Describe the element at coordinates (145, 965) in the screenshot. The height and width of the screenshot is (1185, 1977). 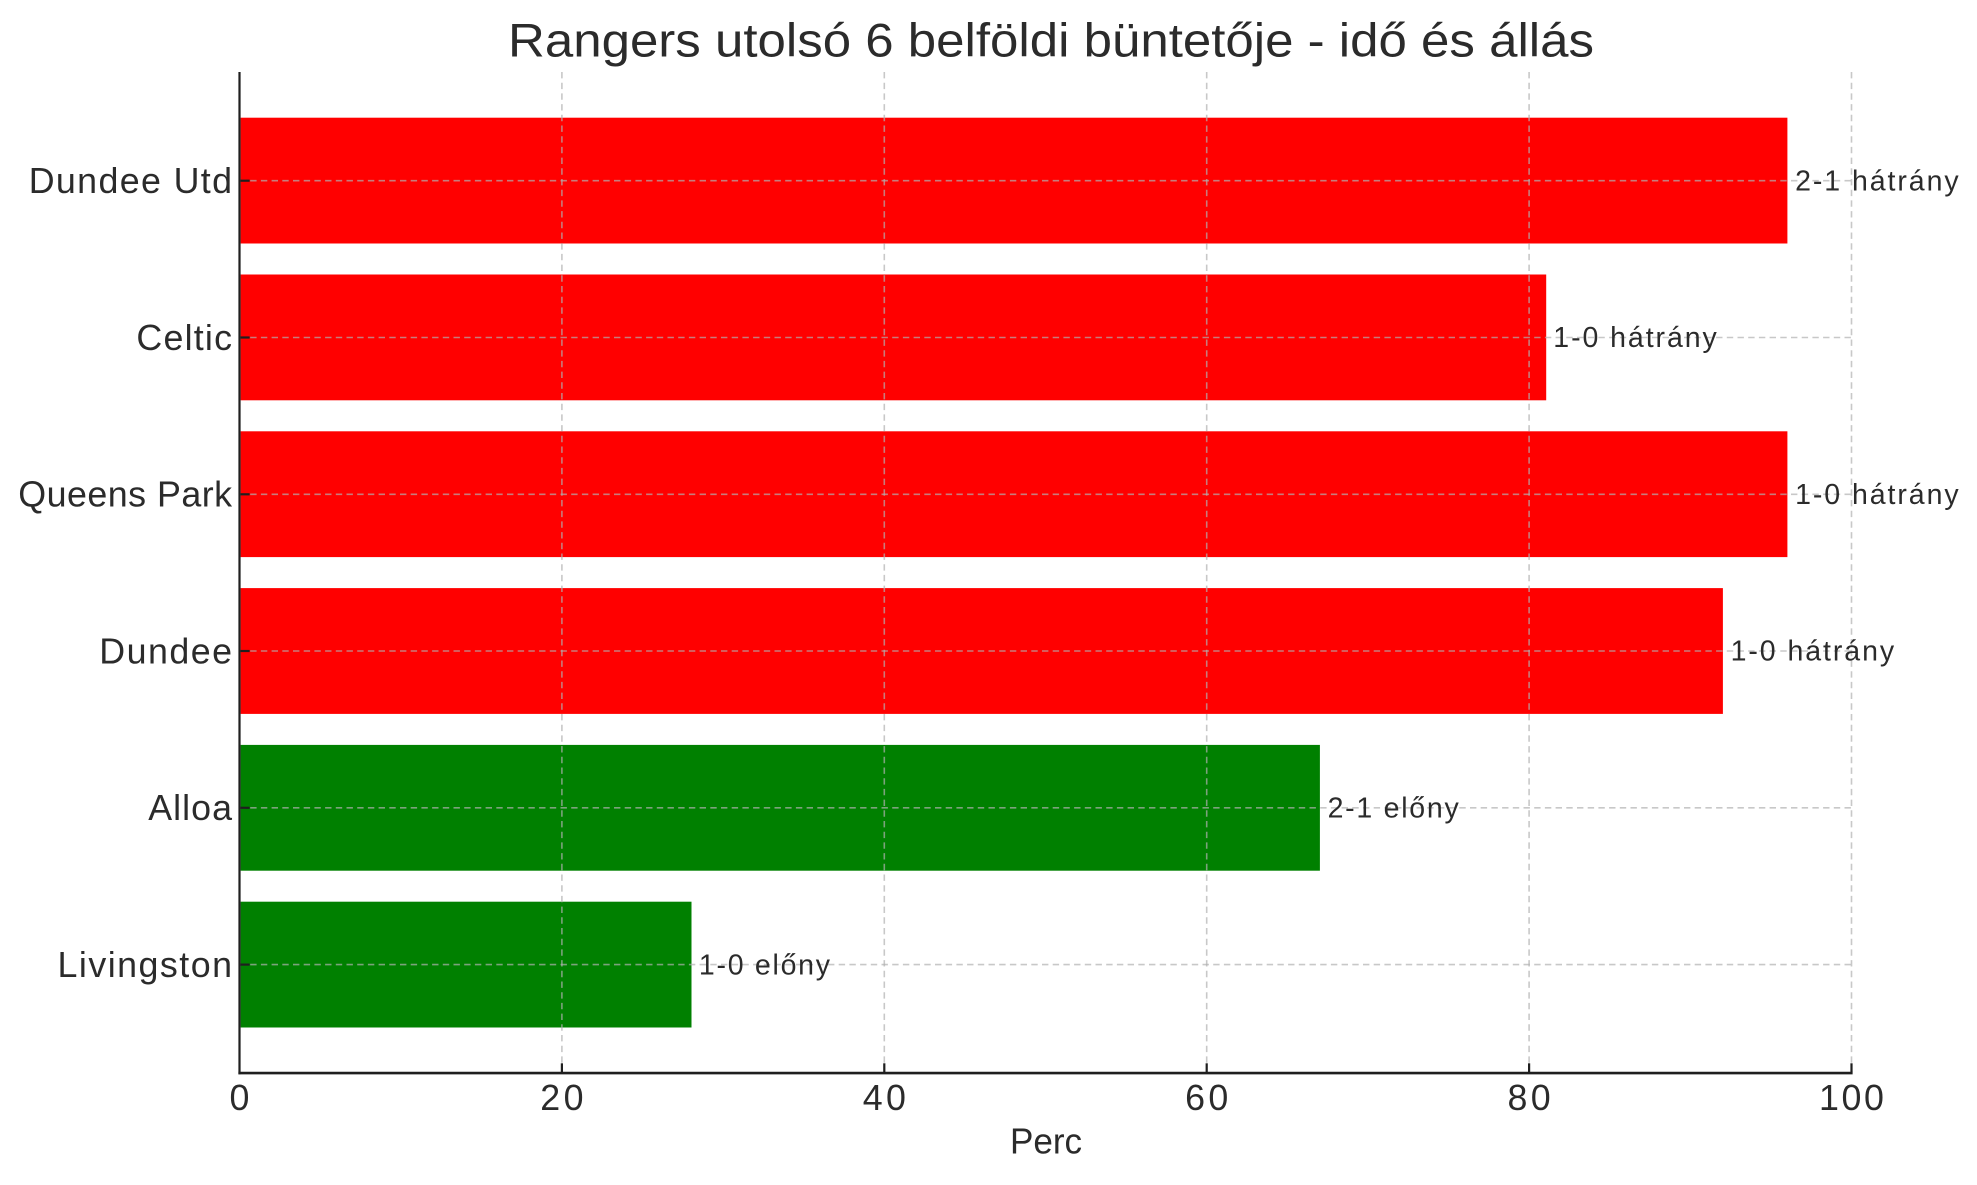
I see `svg-text: Livingston` at that location.